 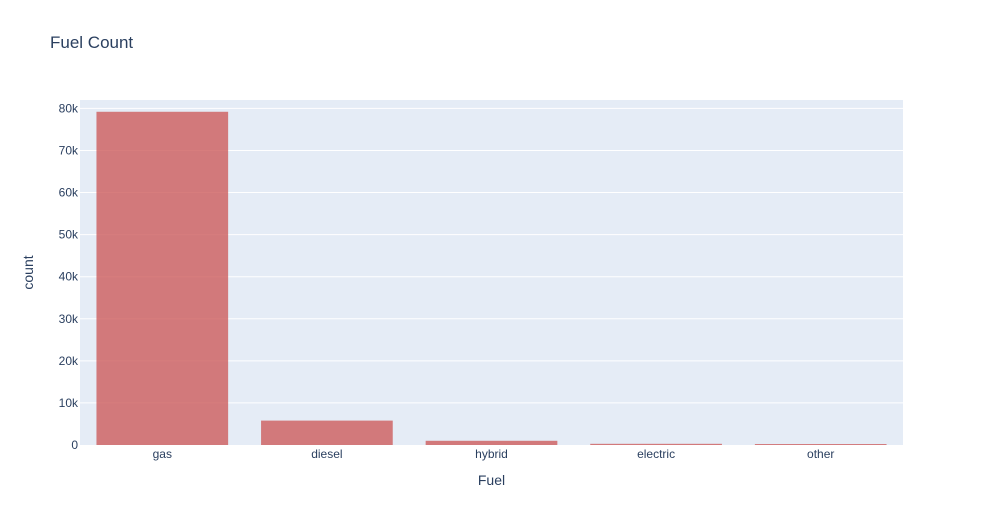 I want to click on bar-gas, so click(x=162, y=278).